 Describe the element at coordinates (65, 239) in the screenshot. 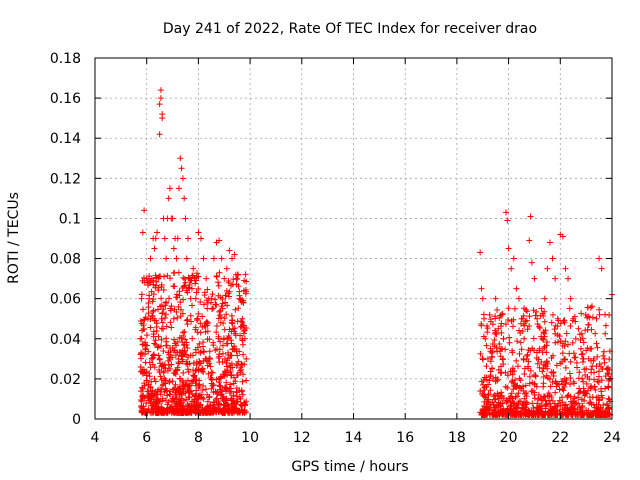

I see `y-tick-labels: 0 0.02 0.04 0.06 0.08 0.1 0.12 0.14 0.16 0.18` at that location.